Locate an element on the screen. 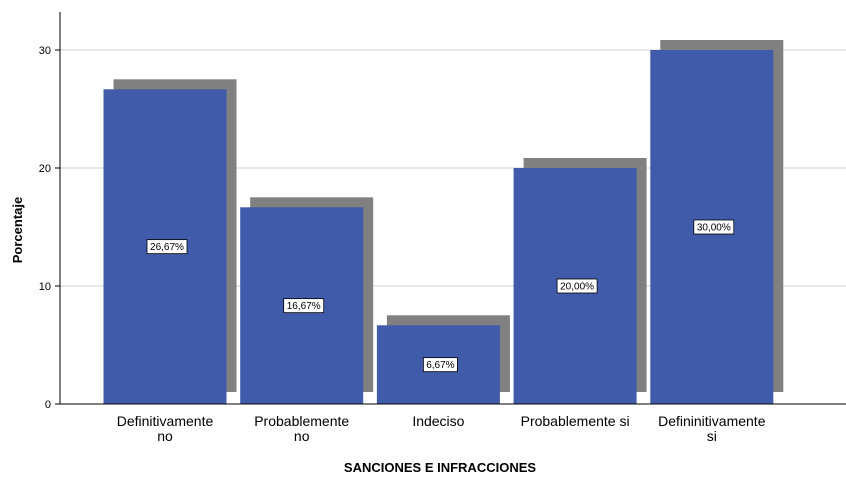 This screenshot has height=477, width=846. data-label: 30,00% is located at coordinates (714, 228).